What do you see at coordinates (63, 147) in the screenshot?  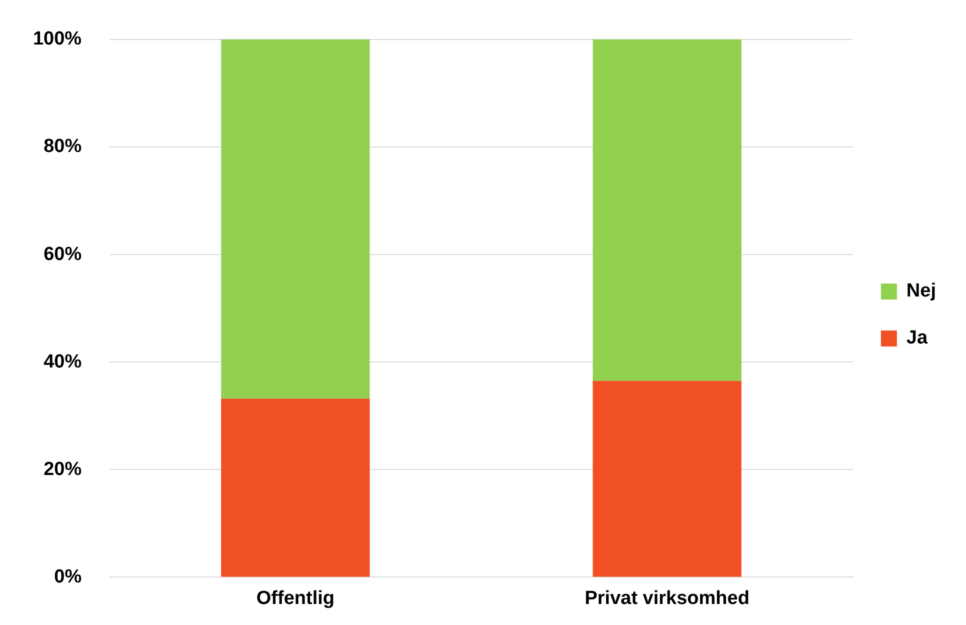 I see `y-tick-label: 80%` at bounding box center [63, 147].